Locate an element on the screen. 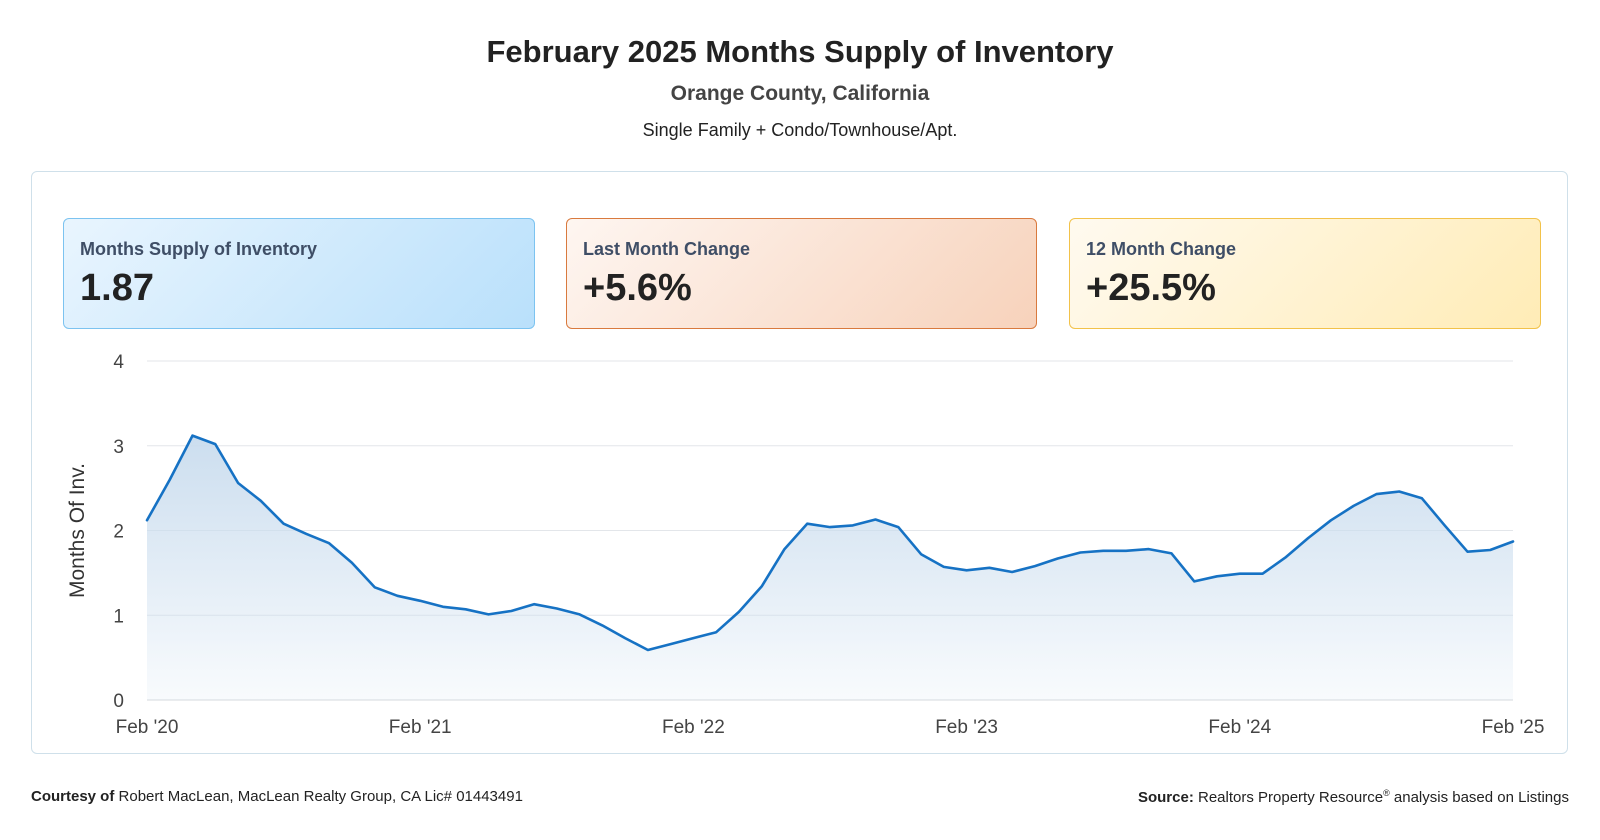 The image size is (1600, 840). stat-card-value: +5.6% is located at coordinates (637, 288).